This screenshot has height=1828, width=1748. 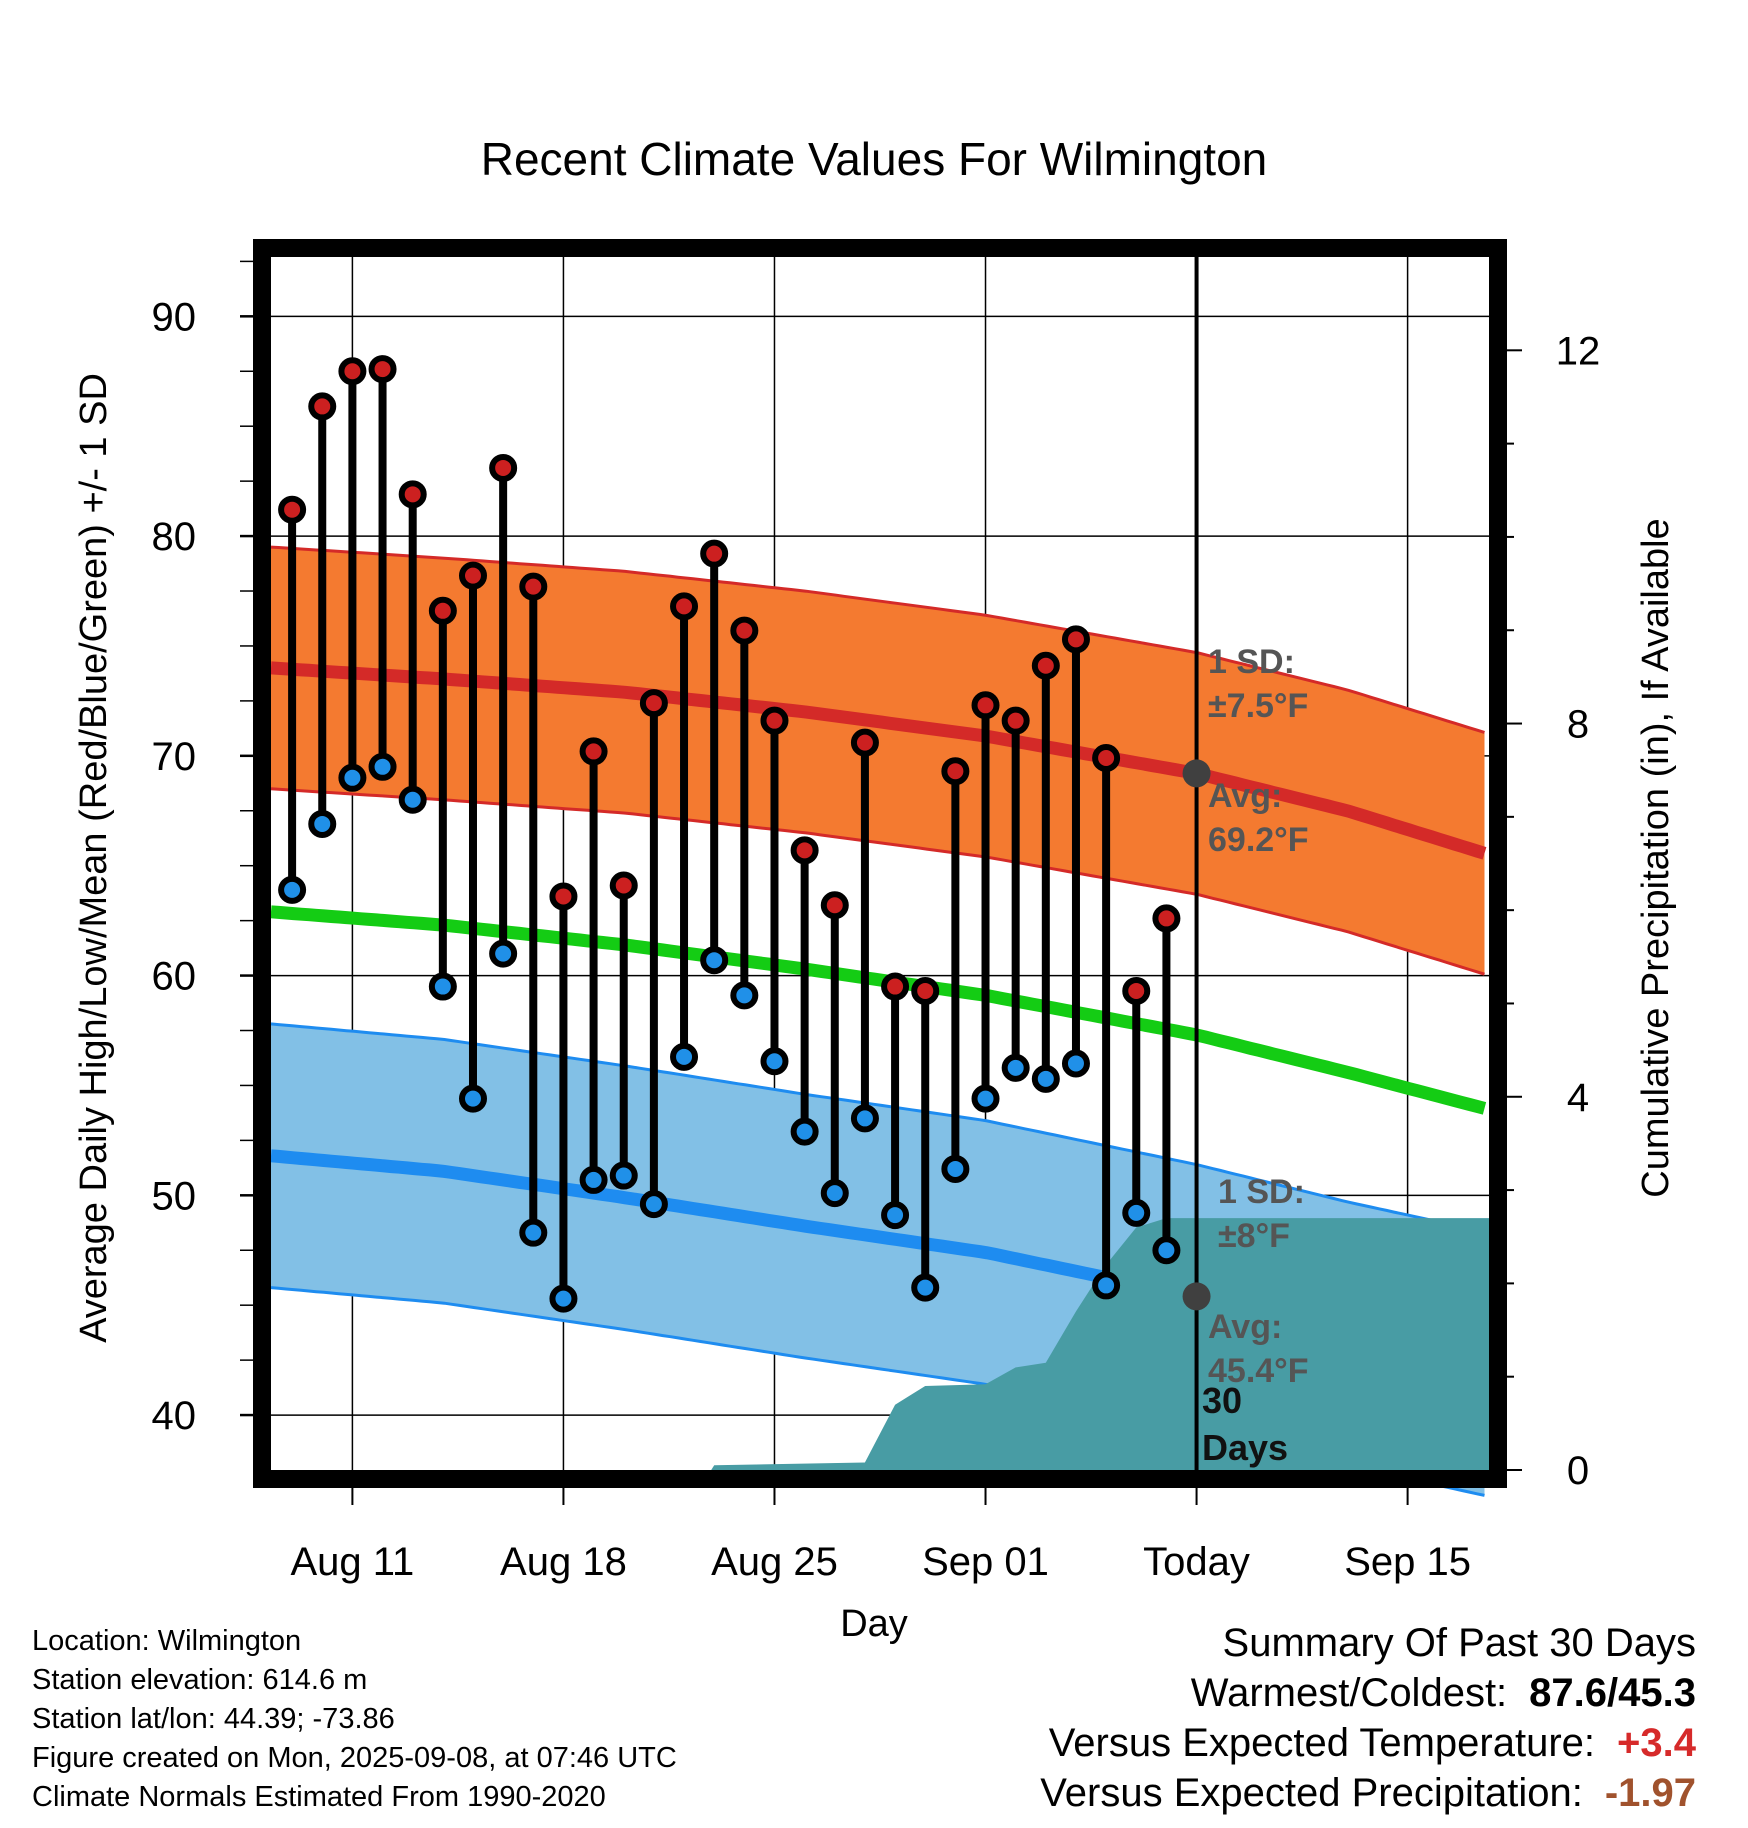 What do you see at coordinates (1578, 1471) in the screenshot?
I see `y2-tick-label: 0` at bounding box center [1578, 1471].